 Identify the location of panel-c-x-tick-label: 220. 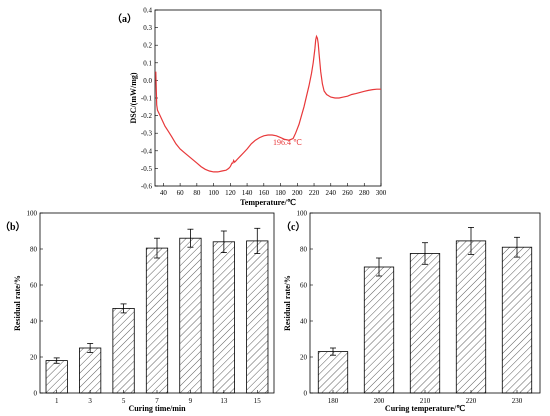
(471, 401).